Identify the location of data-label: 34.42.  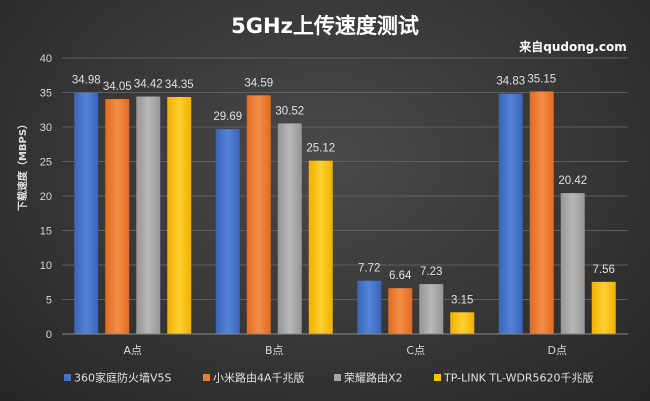
(148, 85).